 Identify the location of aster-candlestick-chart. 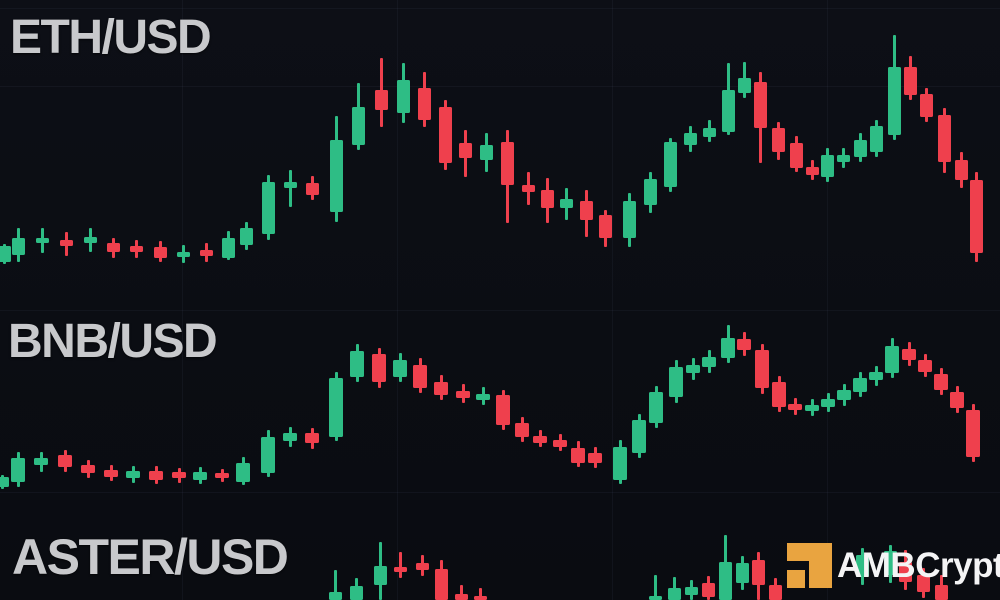
(500, 565).